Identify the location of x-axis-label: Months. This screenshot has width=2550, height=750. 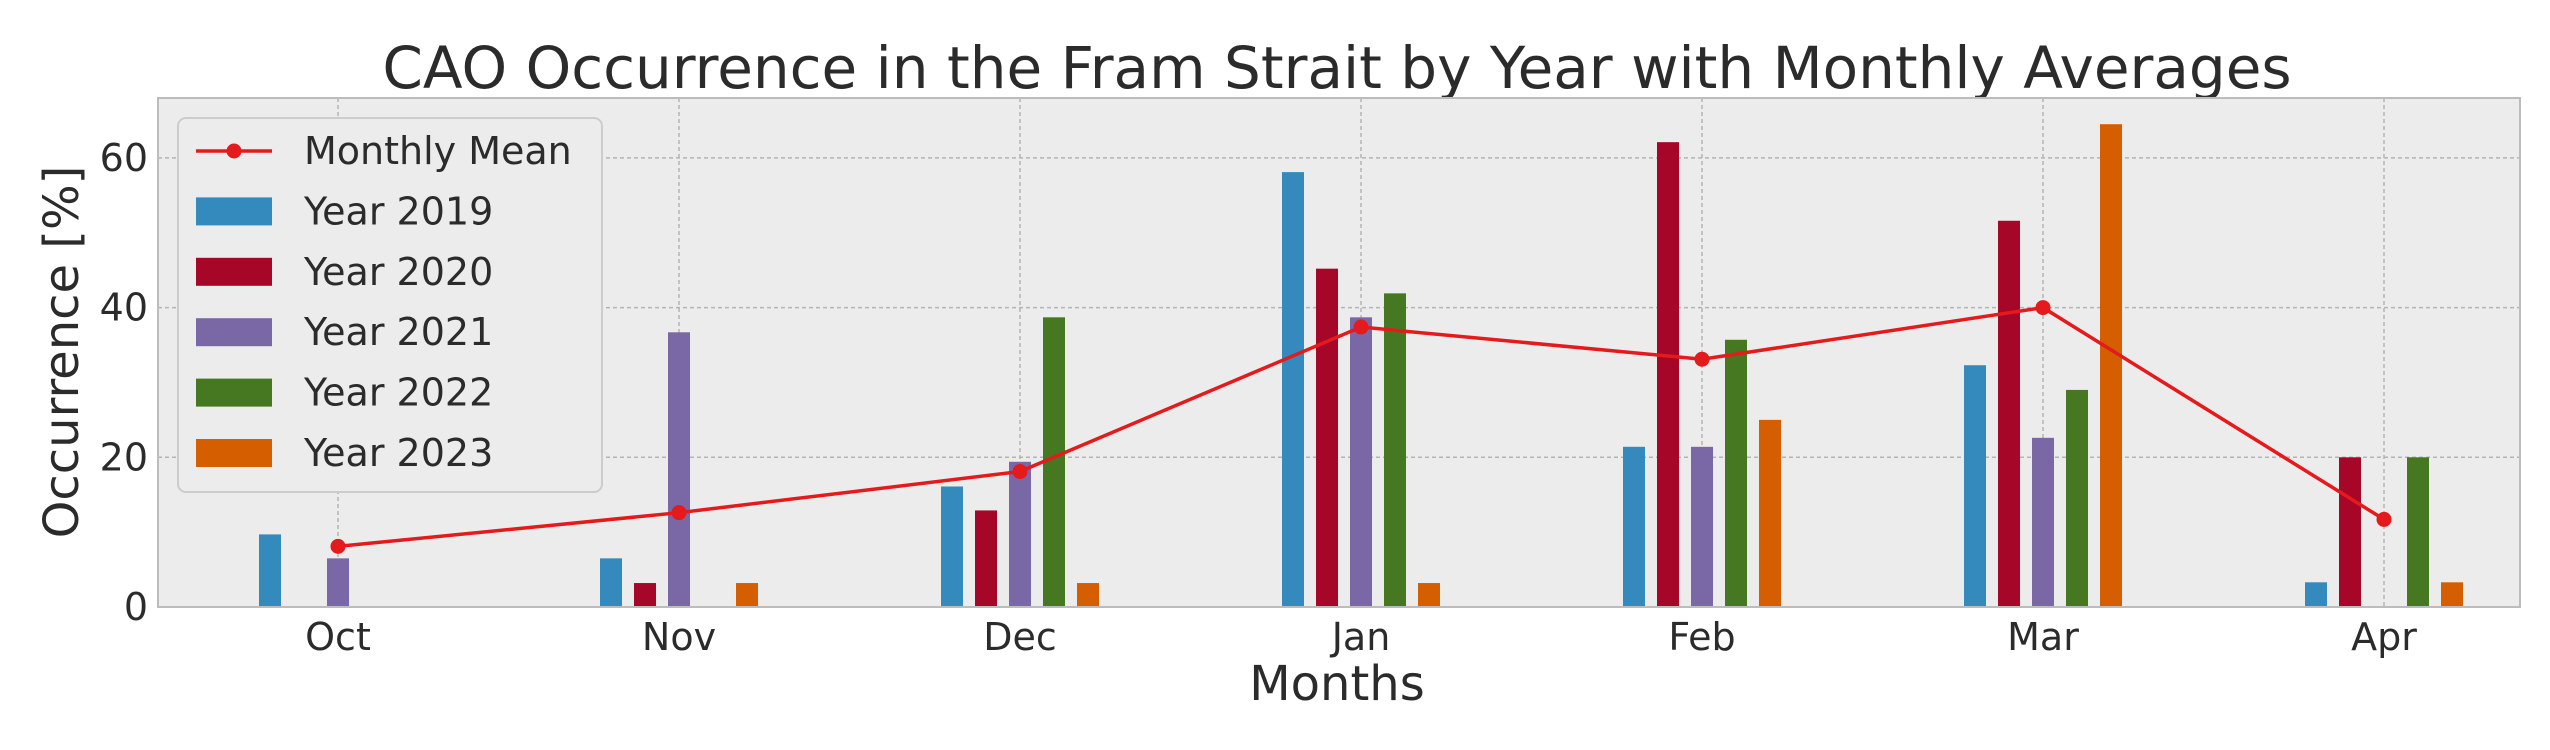
(1336, 684).